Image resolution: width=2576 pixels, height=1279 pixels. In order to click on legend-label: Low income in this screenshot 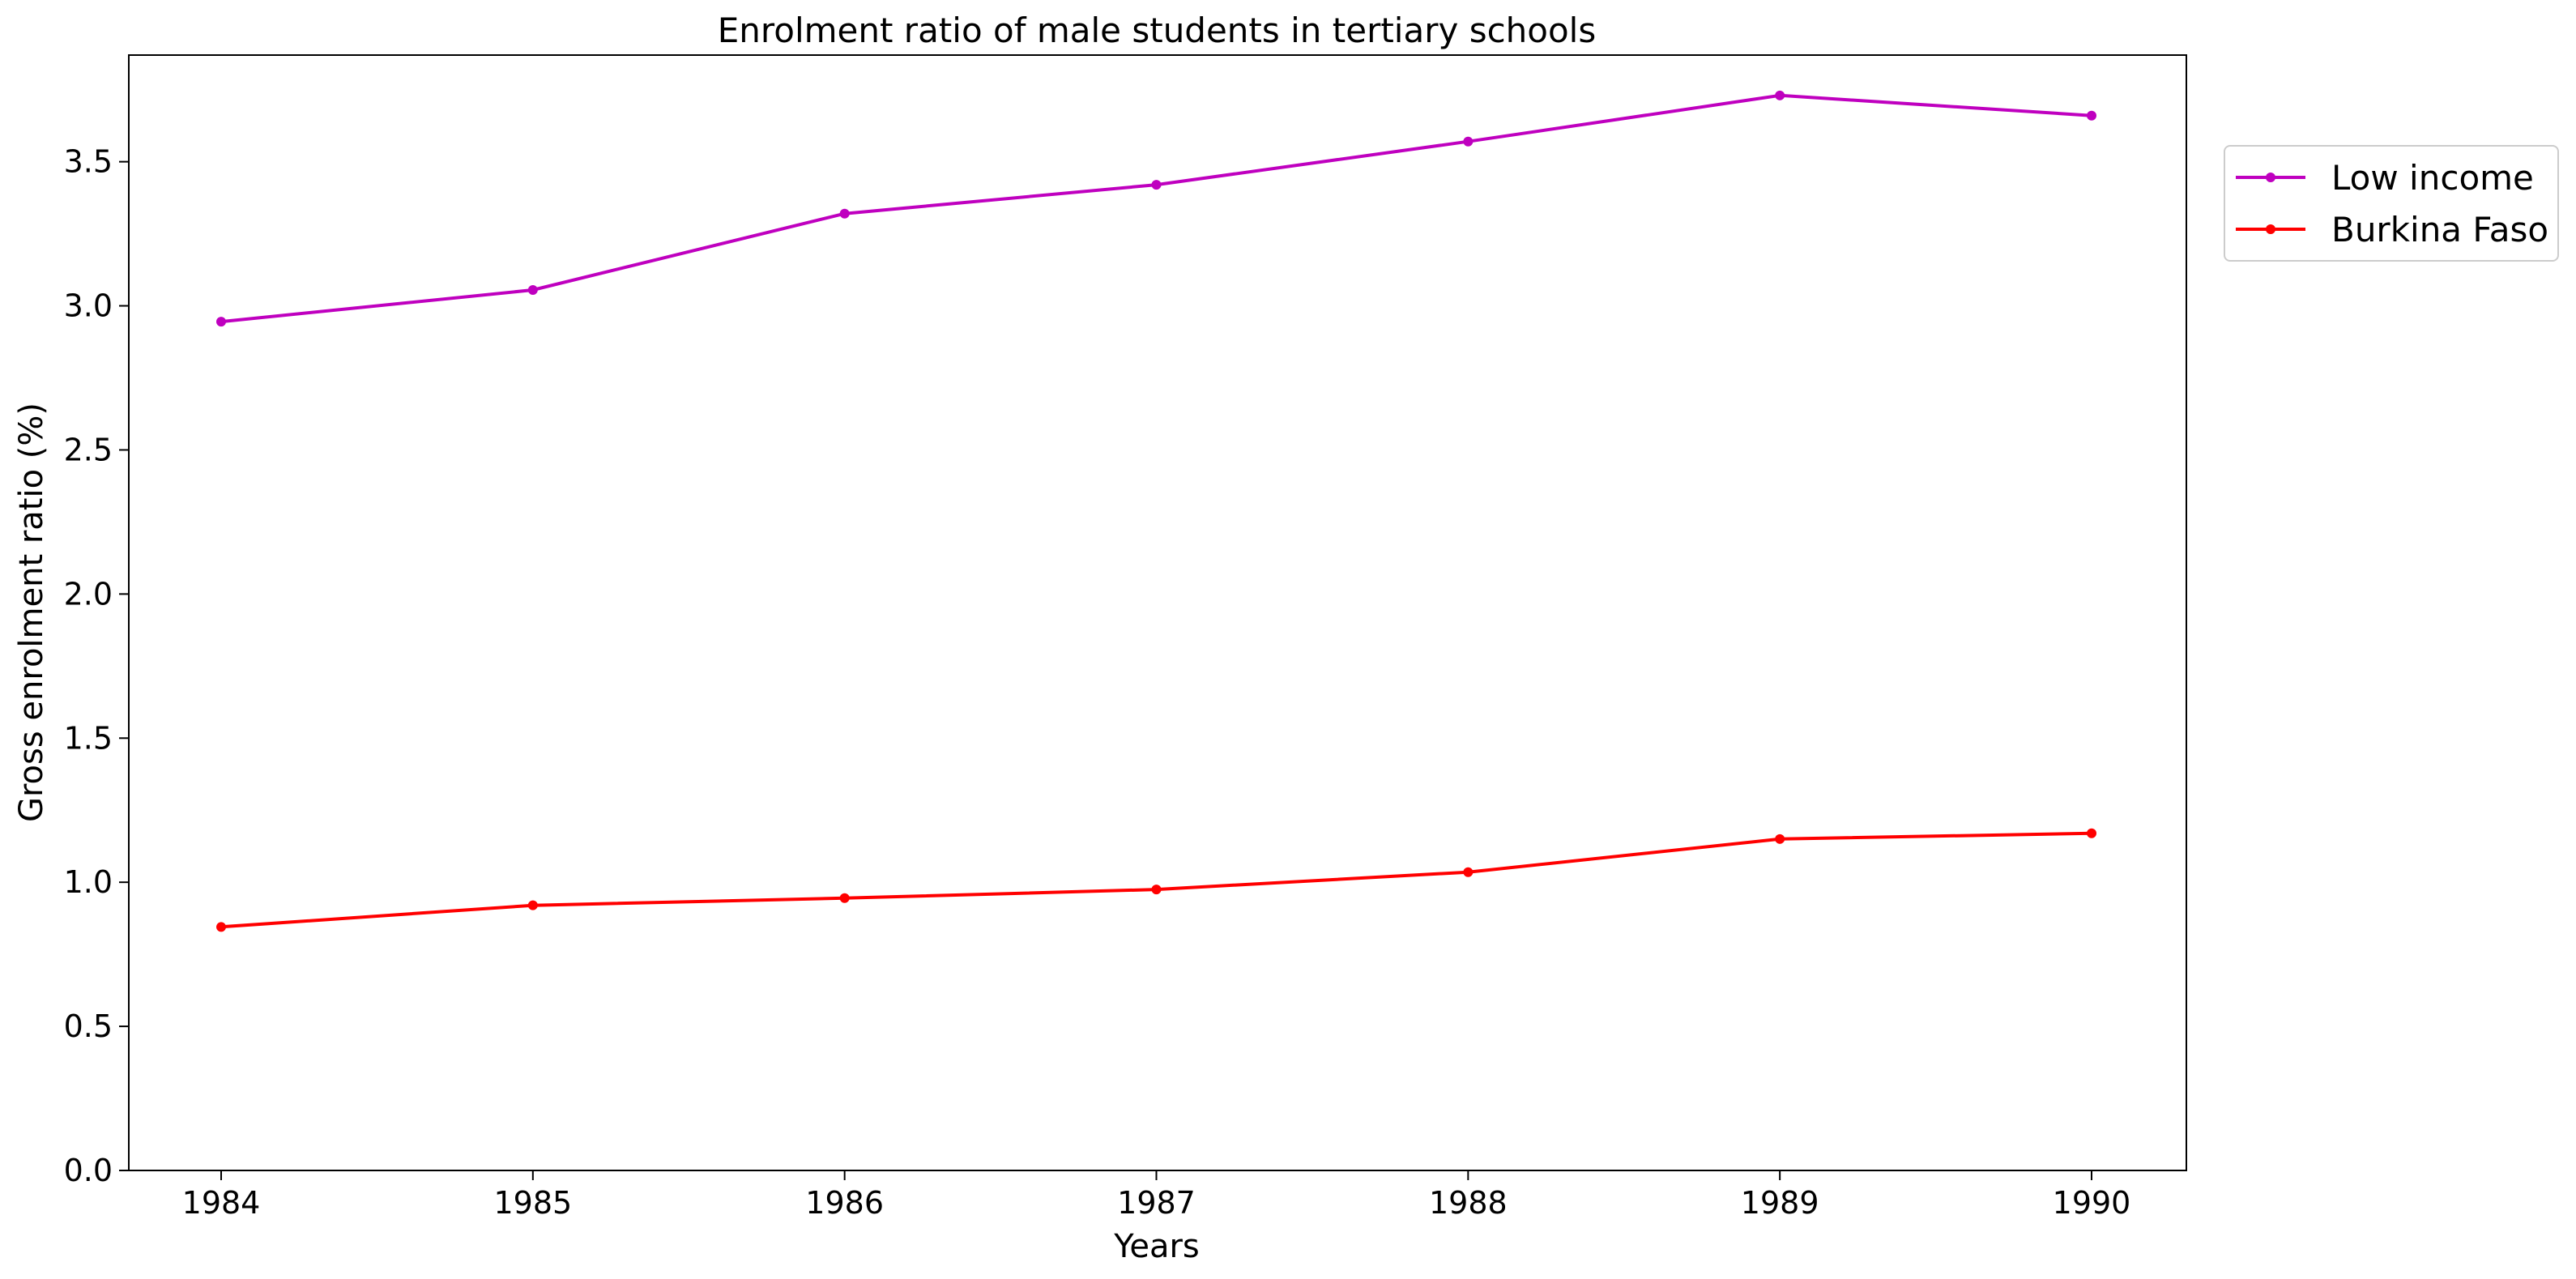, I will do `click(2433, 178)`.